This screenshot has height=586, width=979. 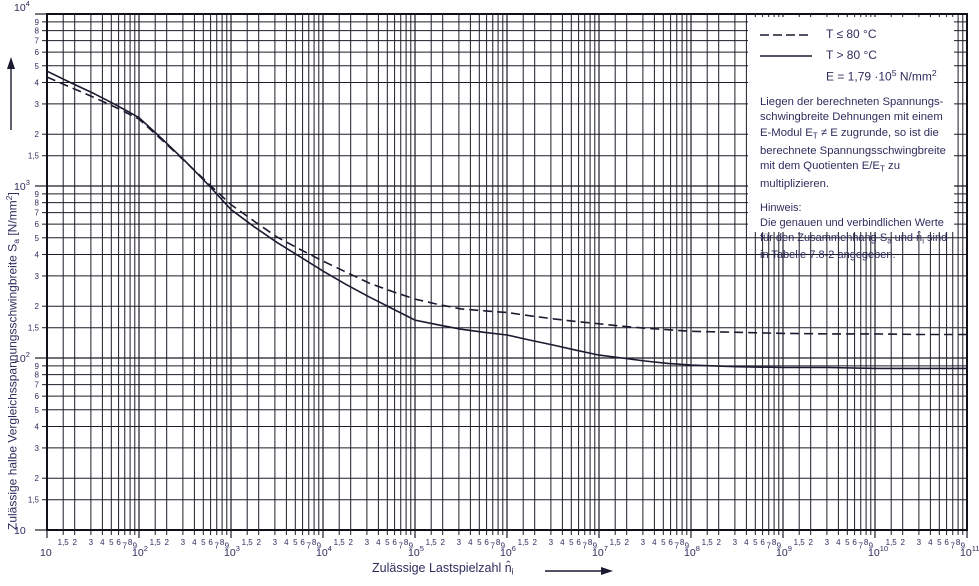 What do you see at coordinates (784, 551) in the screenshot?
I see `x-decade-label: 109` at bounding box center [784, 551].